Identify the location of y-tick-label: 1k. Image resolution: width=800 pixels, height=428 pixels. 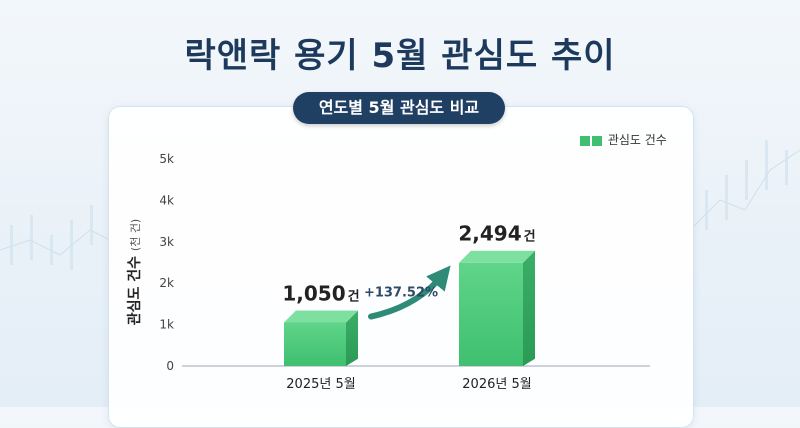
(166, 325).